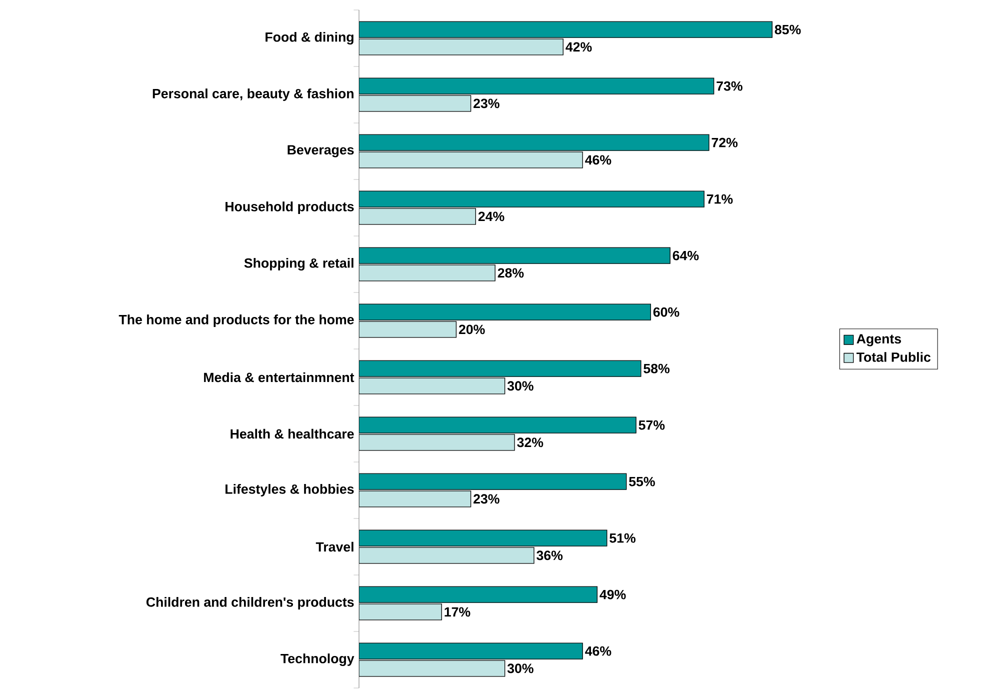  I want to click on y-tick-label: Lifestyles & hobbies, so click(290, 490).